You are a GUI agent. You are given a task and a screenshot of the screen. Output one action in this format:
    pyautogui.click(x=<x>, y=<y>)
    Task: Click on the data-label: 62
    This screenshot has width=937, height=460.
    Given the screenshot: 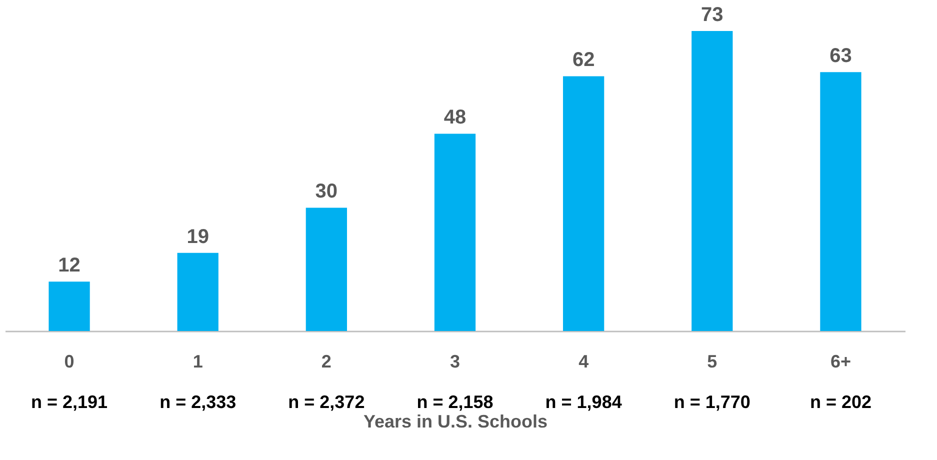 What is the action you would take?
    pyautogui.click(x=583, y=60)
    